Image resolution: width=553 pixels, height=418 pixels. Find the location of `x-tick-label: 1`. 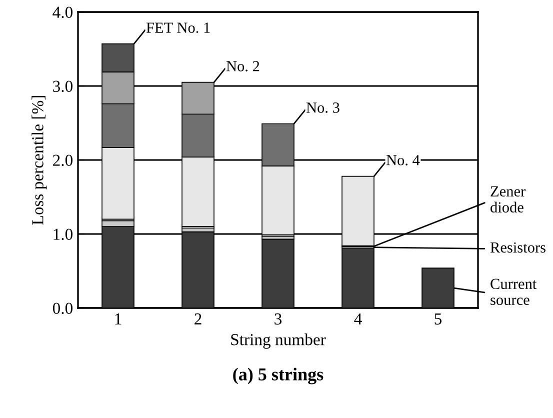

x-tick-label: 1 is located at coordinates (118, 318).